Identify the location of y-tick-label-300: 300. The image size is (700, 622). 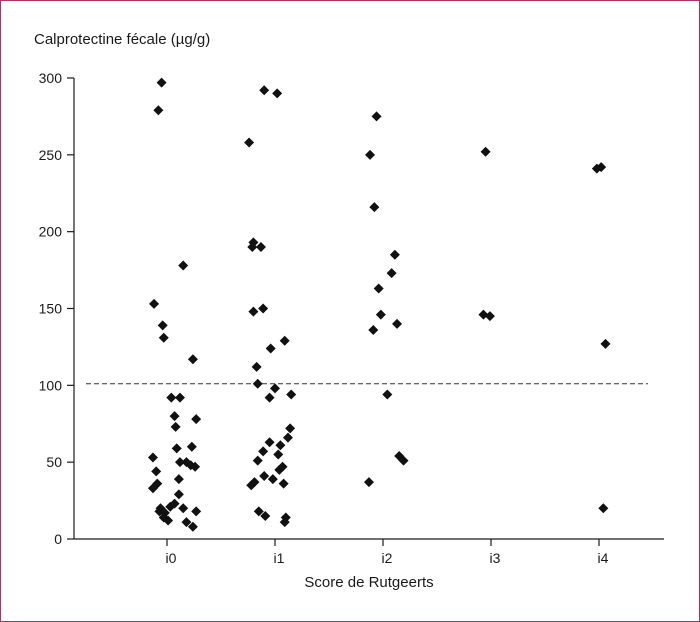
(51, 78).